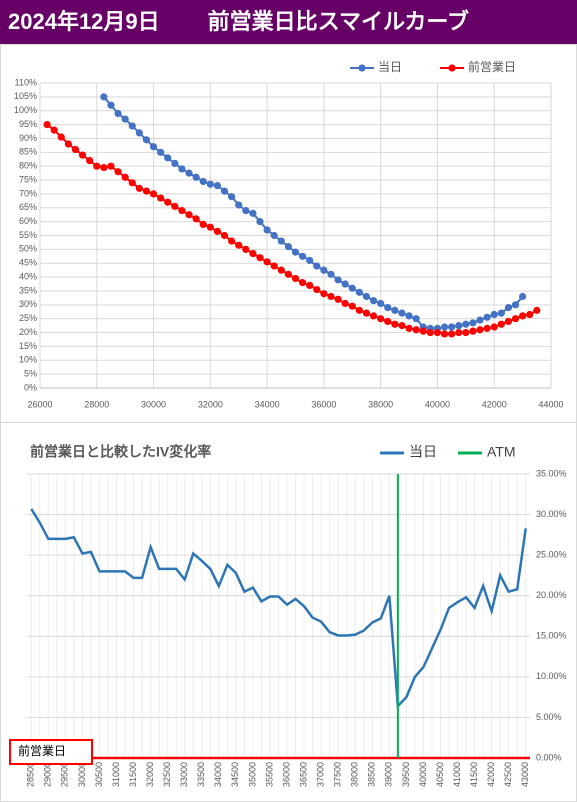 This screenshot has height=802, width=577. I want to click on x-tick-label: 30000, so click(153, 404).